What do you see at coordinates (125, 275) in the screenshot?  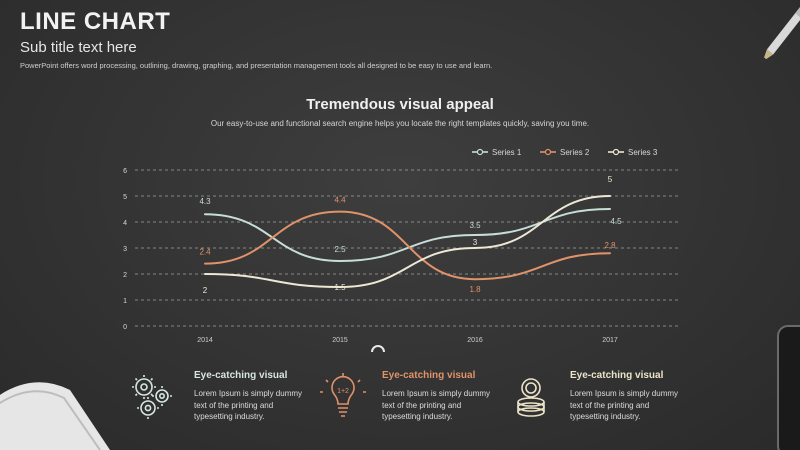 I see `y-tick-label: 2` at bounding box center [125, 275].